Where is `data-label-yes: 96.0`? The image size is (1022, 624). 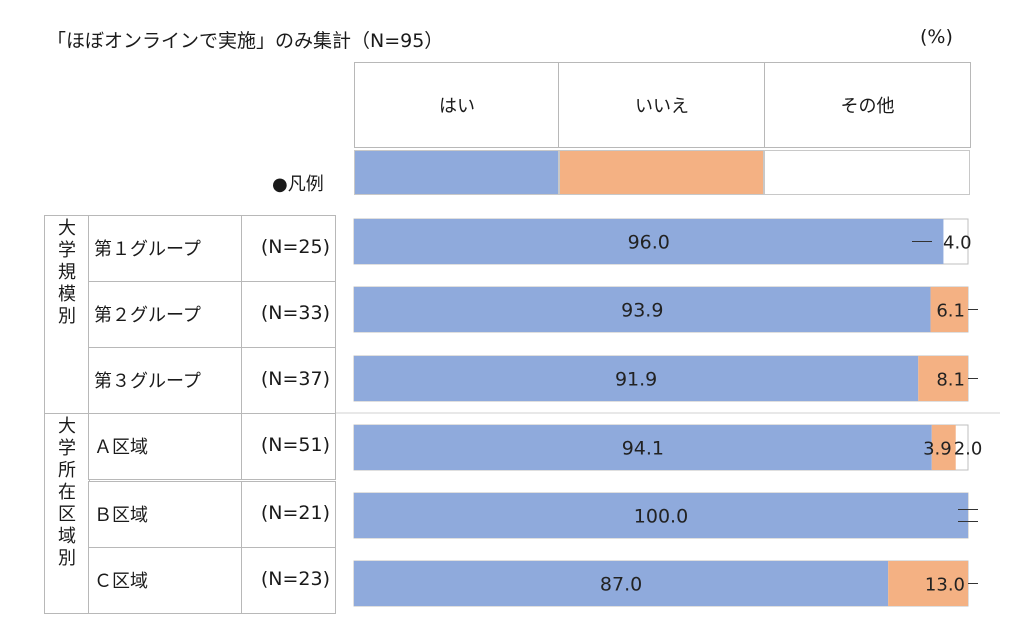
data-label-yes: 96.0 is located at coordinates (649, 243).